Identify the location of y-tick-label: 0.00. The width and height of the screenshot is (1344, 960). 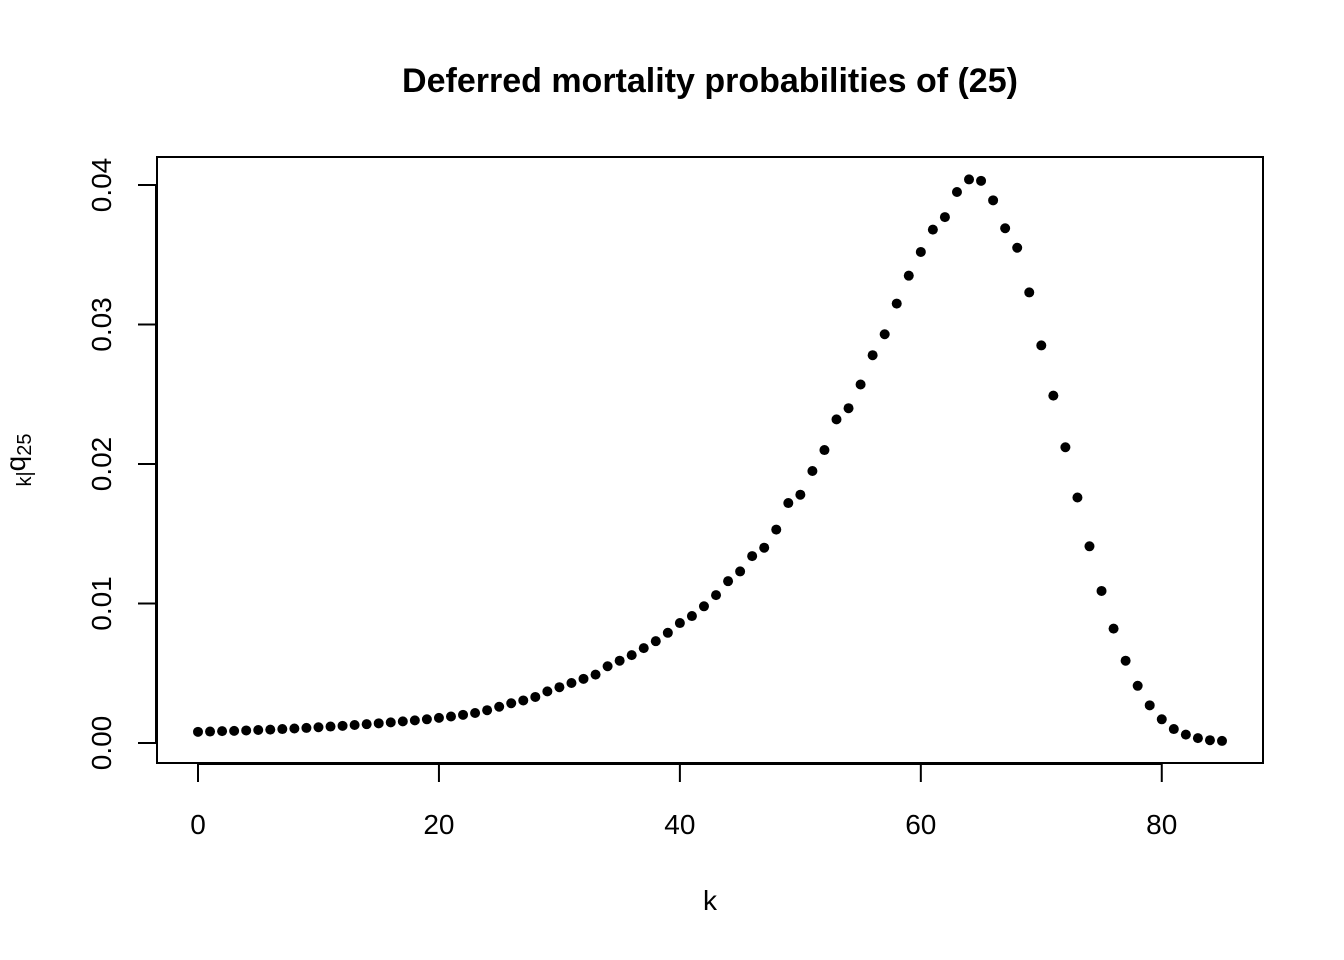
(101, 743).